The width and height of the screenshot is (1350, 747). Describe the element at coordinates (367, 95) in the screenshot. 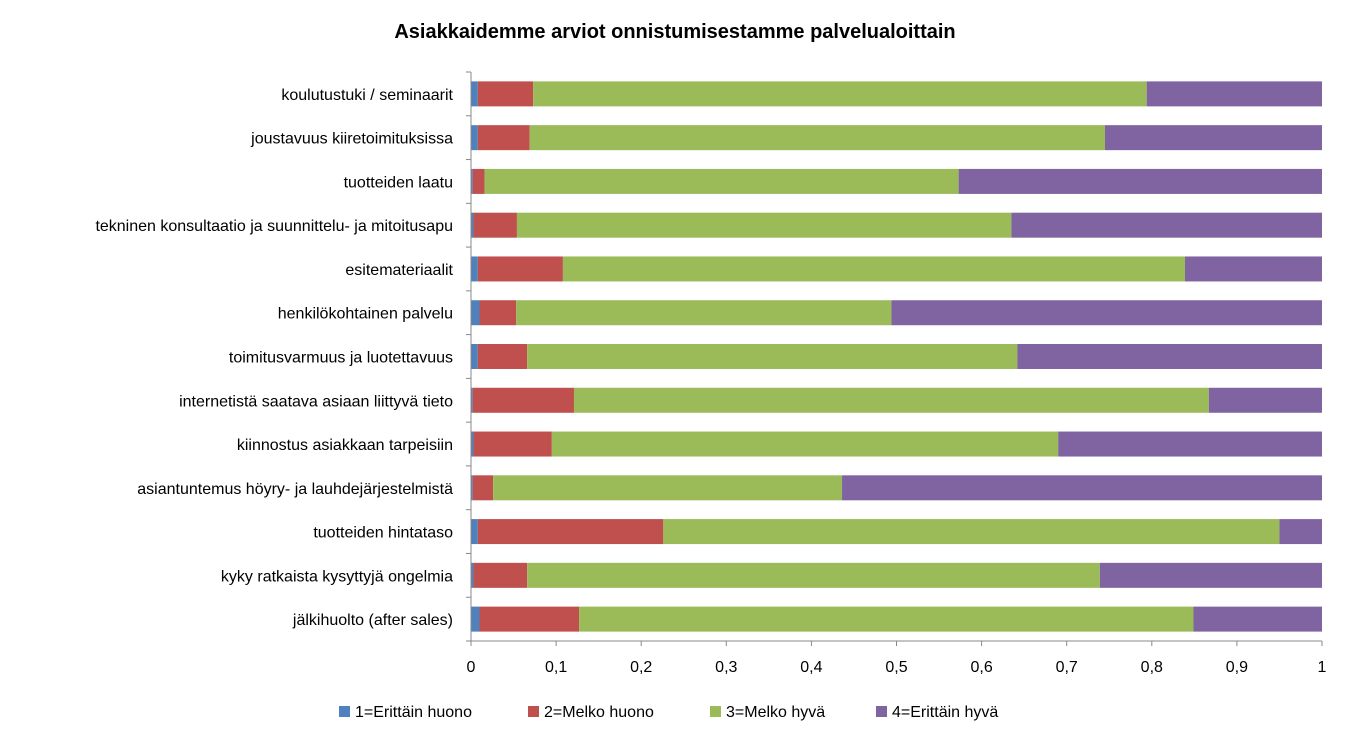

I see `category-label: koulutustuki / seminaarit` at that location.